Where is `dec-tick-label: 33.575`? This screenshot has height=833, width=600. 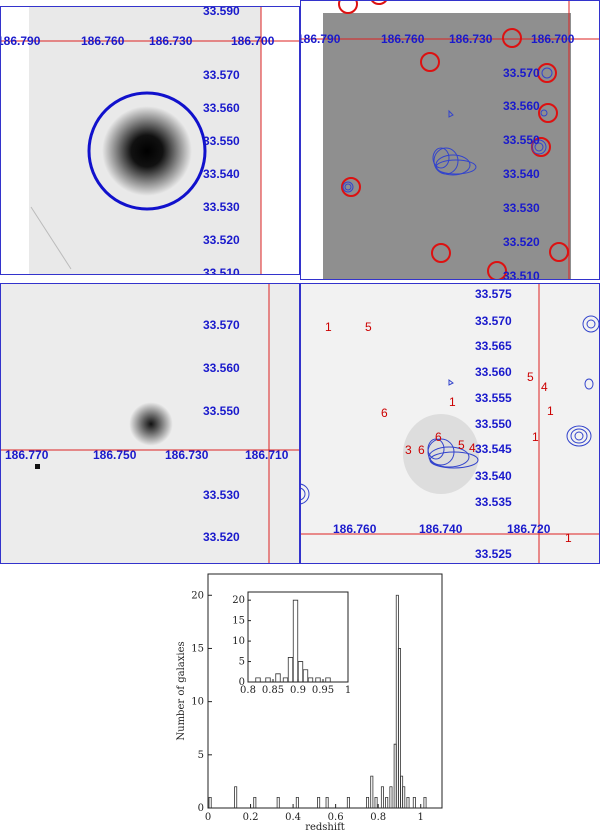 dec-tick-label: 33.575 is located at coordinates (493, 294).